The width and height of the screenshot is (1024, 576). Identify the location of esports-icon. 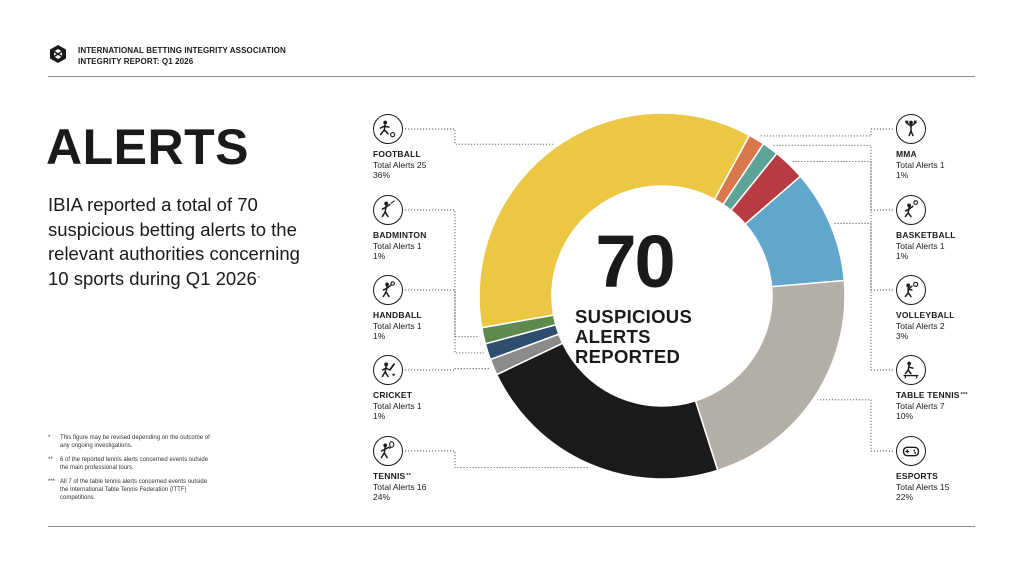
(911, 451).